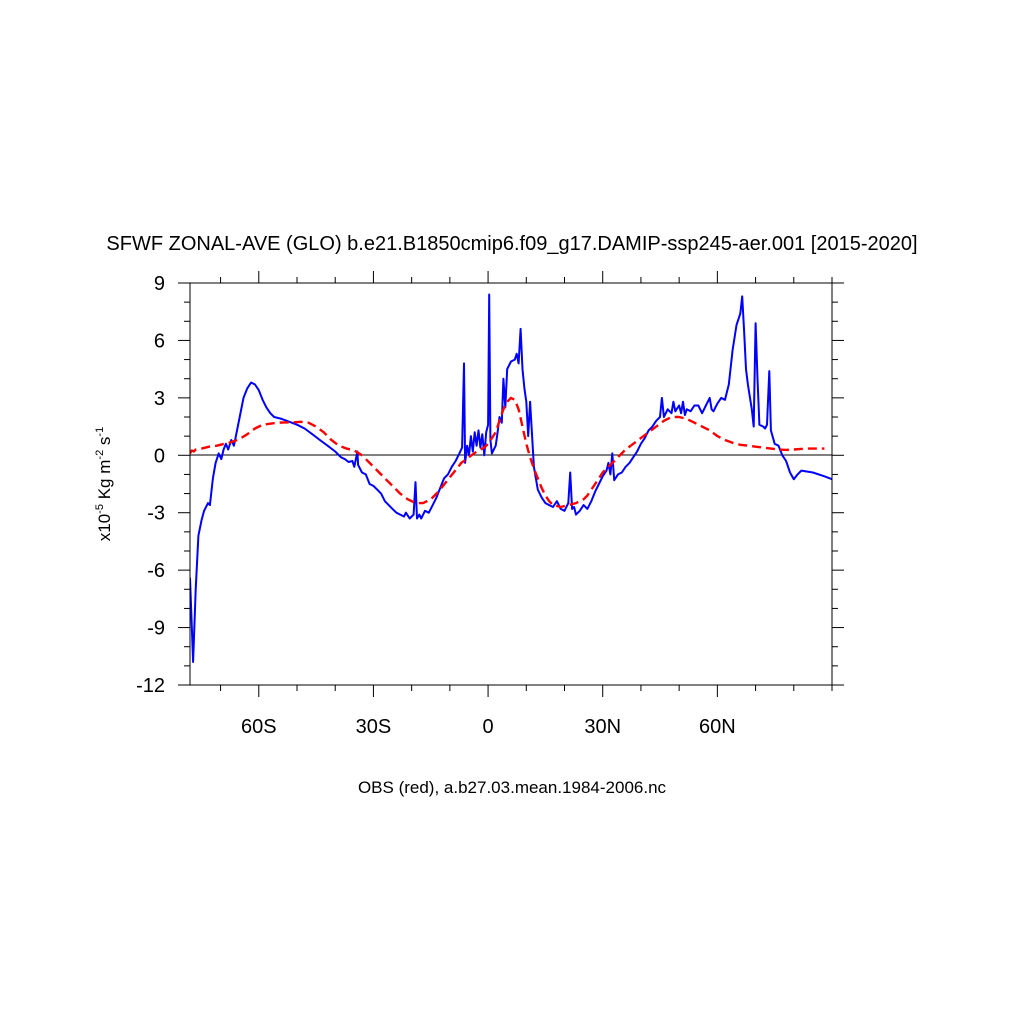 The image size is (1024, 1024). What do you see at coordinates (602, 727) in the screenshot?
I see `x-tick-label: 30N` at bounding box center [602, 727].